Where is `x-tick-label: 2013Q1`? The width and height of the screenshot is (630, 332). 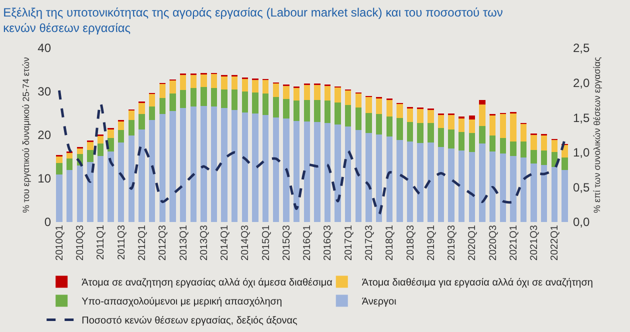 x-tick-label: 2013Q1 is located at coordinates (184, 242).